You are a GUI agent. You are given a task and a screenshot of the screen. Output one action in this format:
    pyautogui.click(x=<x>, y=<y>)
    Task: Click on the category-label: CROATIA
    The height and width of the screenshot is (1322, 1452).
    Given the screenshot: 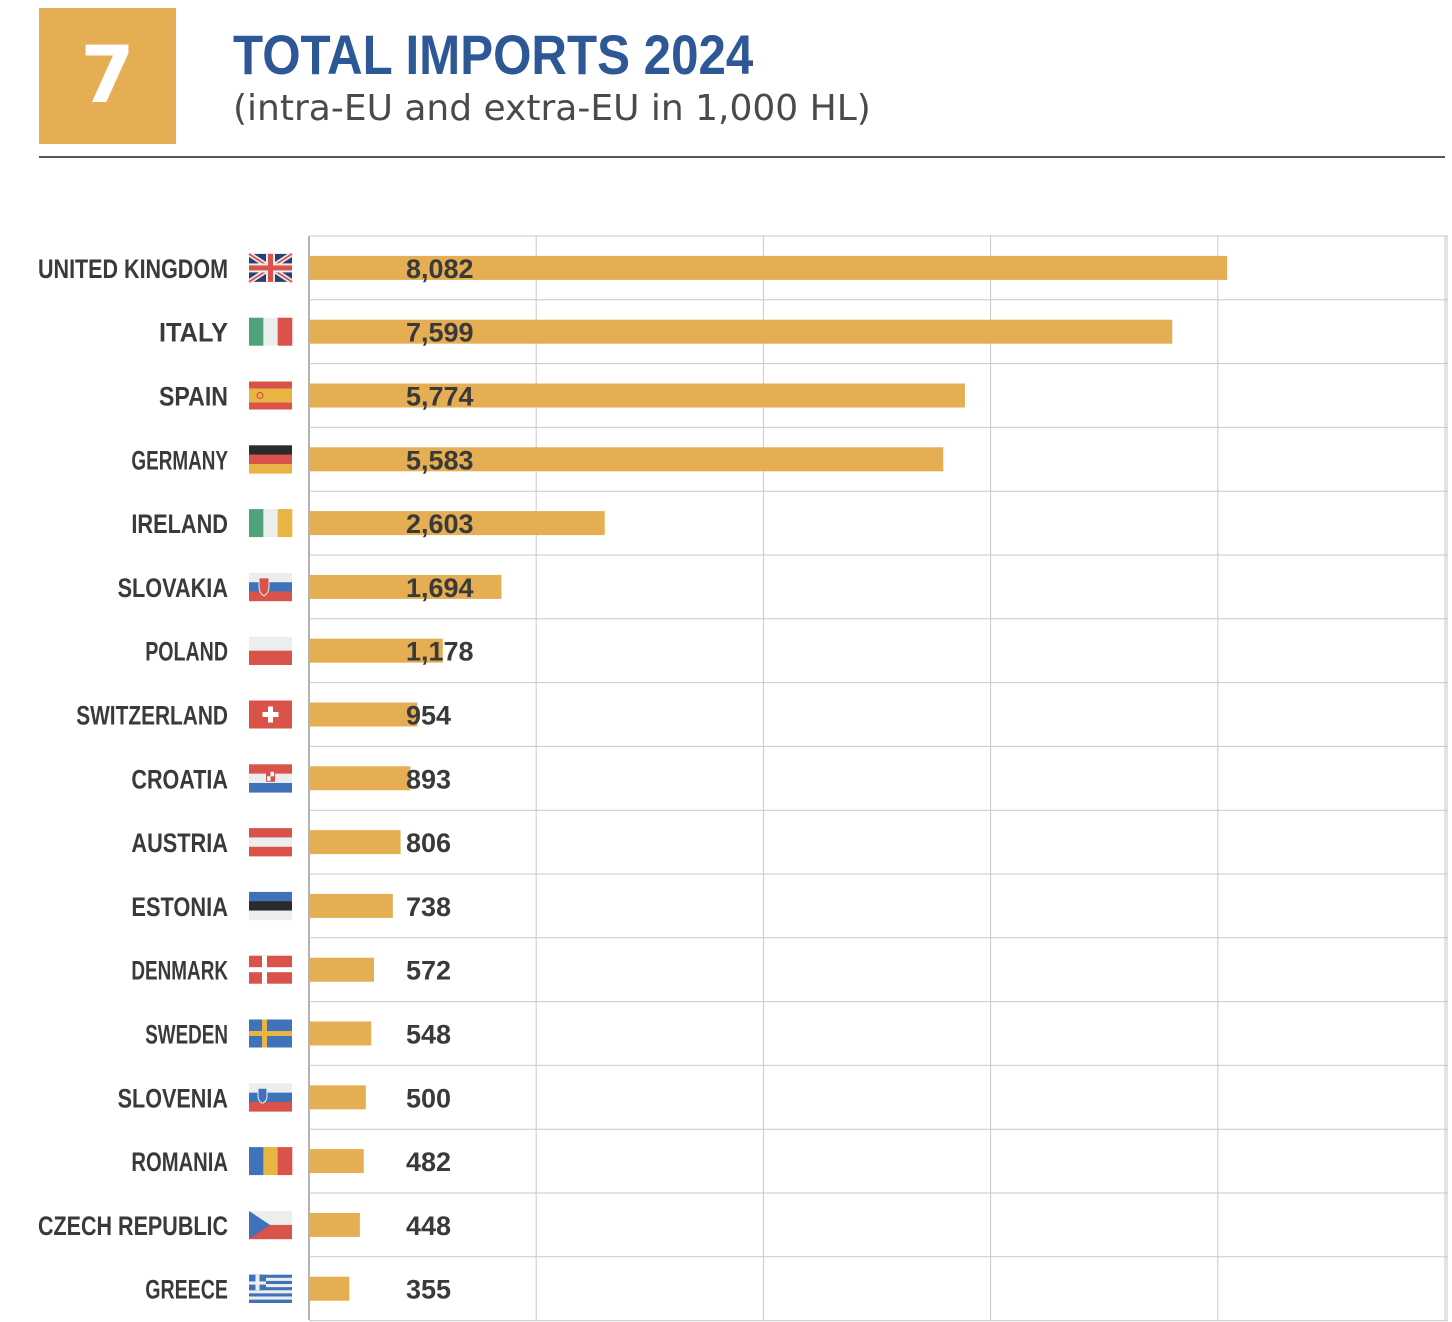 What is the action you would take?
    pyautogui.click(x=179, y=779)
    